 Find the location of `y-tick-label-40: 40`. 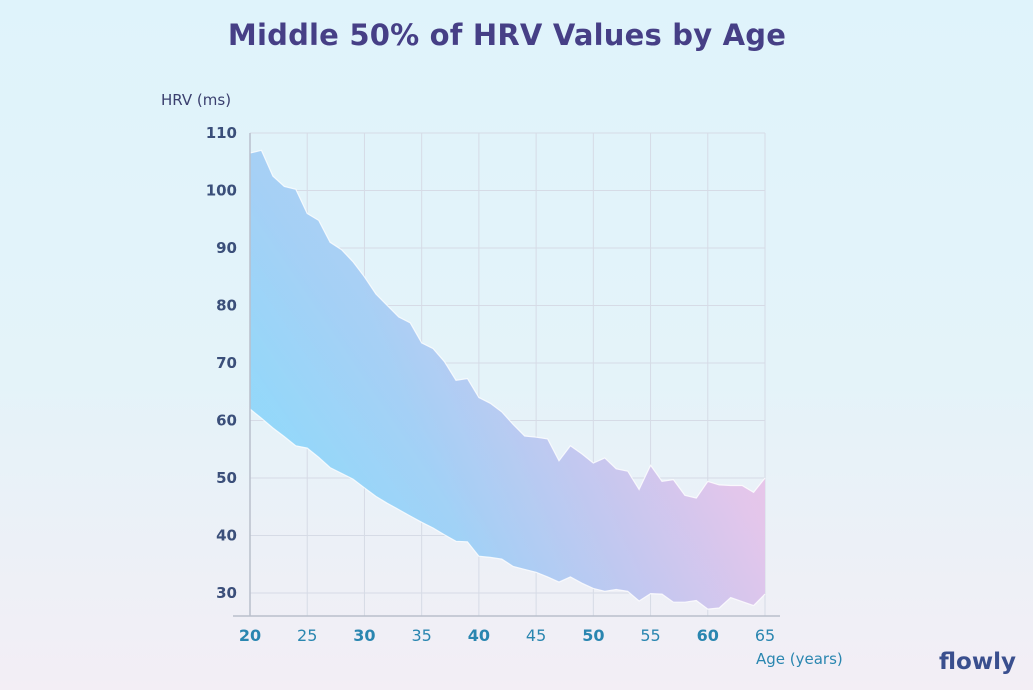

y-tick-label-40: 40 is located at coordinates (226, 536).